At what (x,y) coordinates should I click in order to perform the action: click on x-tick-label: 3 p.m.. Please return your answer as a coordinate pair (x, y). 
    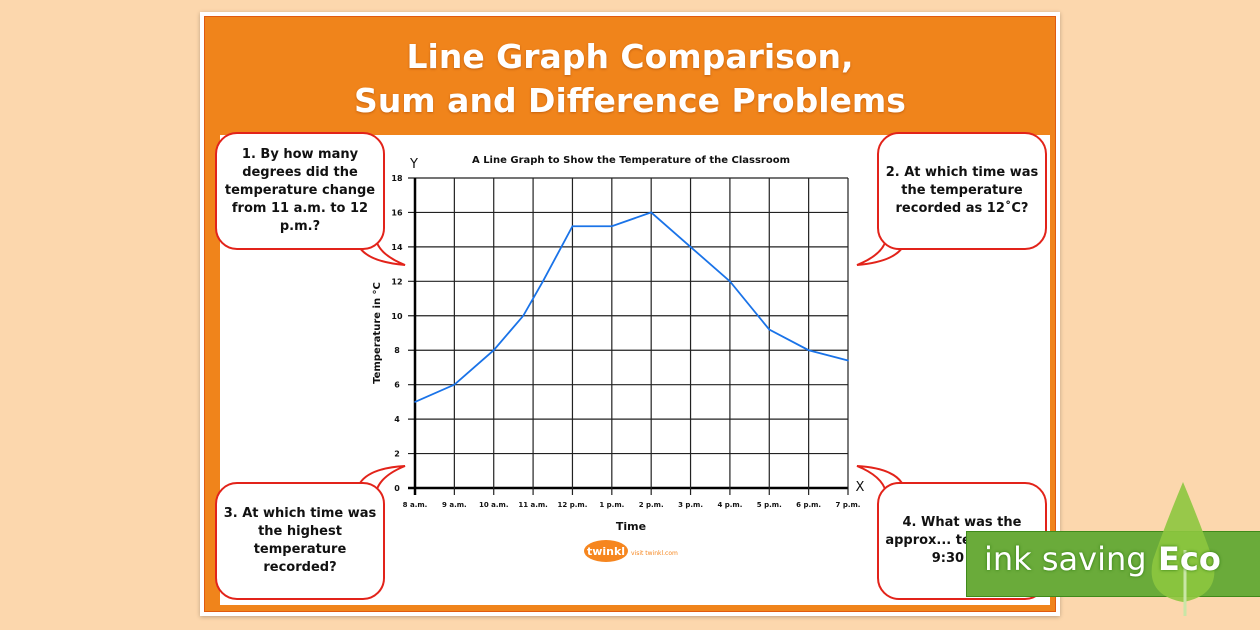
    Looking at the image, I should click on (690, 505).